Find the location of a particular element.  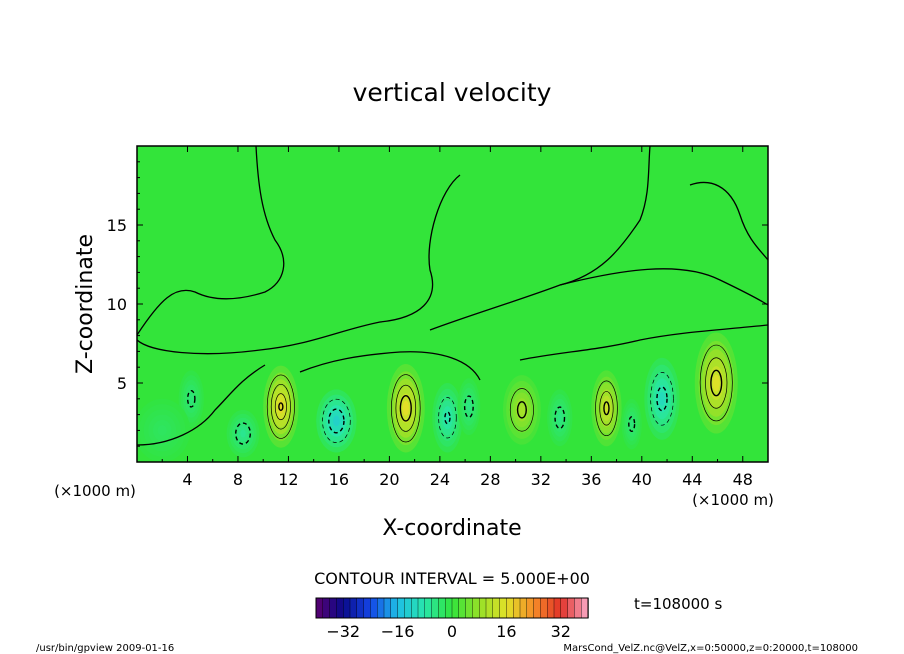

x-tick-label: 4 is located at coordinates (187, 479).